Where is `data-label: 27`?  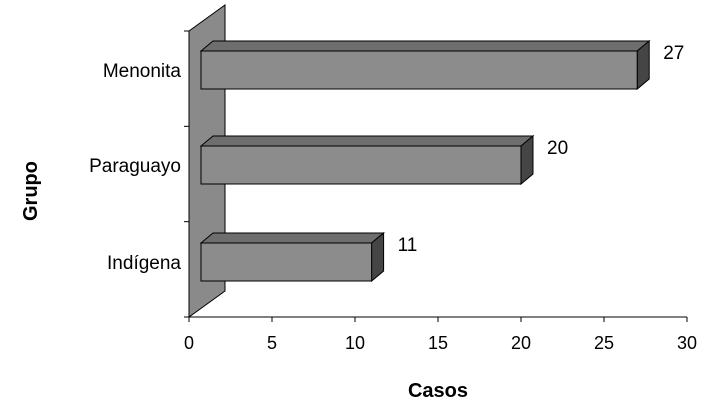
data-label: 27 is located at coordinates (673, 53).